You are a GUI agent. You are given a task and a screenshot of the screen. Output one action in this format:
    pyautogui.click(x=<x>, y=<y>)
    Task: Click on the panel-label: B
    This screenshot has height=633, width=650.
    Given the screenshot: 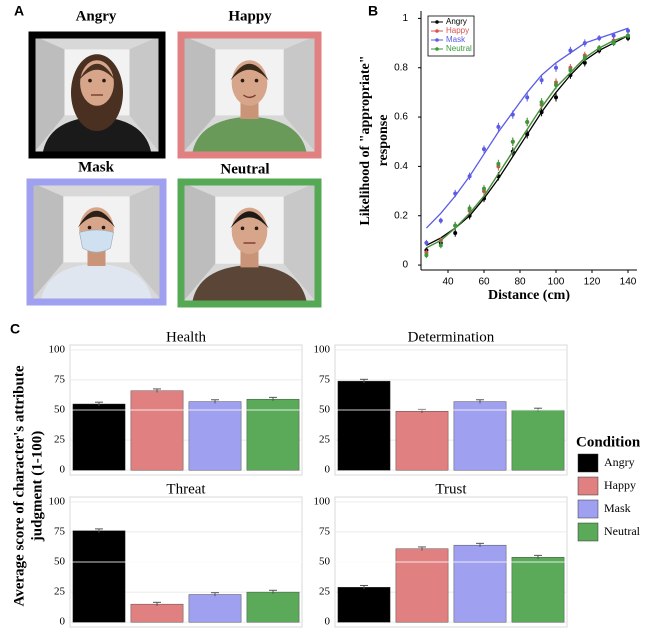 What is the action you would take?
    pyautogui.click(x=373, y=11)
    